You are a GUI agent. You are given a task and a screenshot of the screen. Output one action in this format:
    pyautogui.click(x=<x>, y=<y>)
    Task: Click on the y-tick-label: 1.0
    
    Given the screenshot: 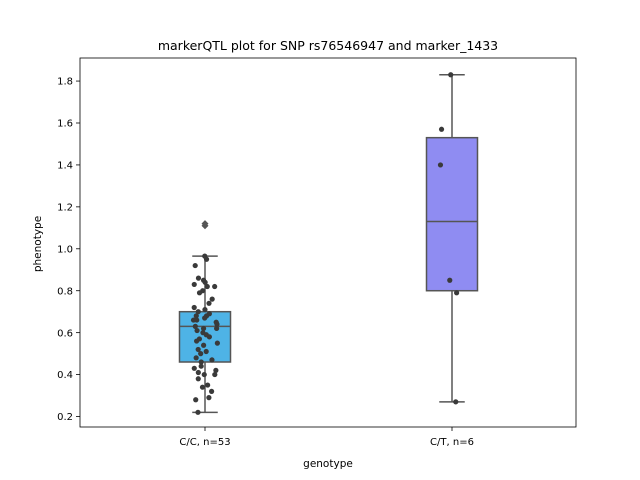 What is the action you would take?
    pyautogui.click(x=65, y=249)
    